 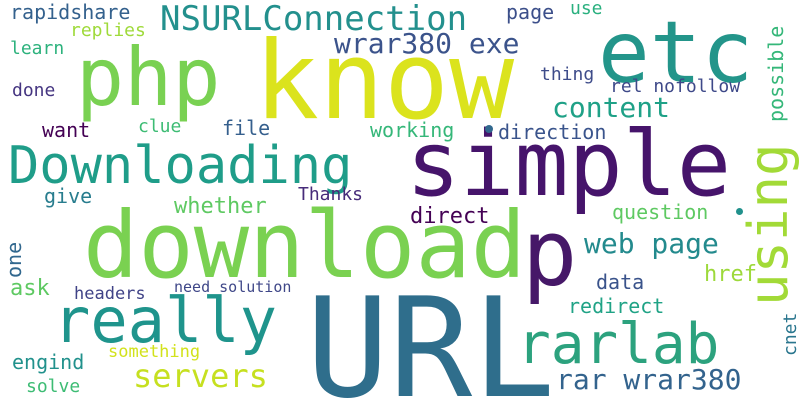 I want to click on word-file: file, so click(x=246, y=128).